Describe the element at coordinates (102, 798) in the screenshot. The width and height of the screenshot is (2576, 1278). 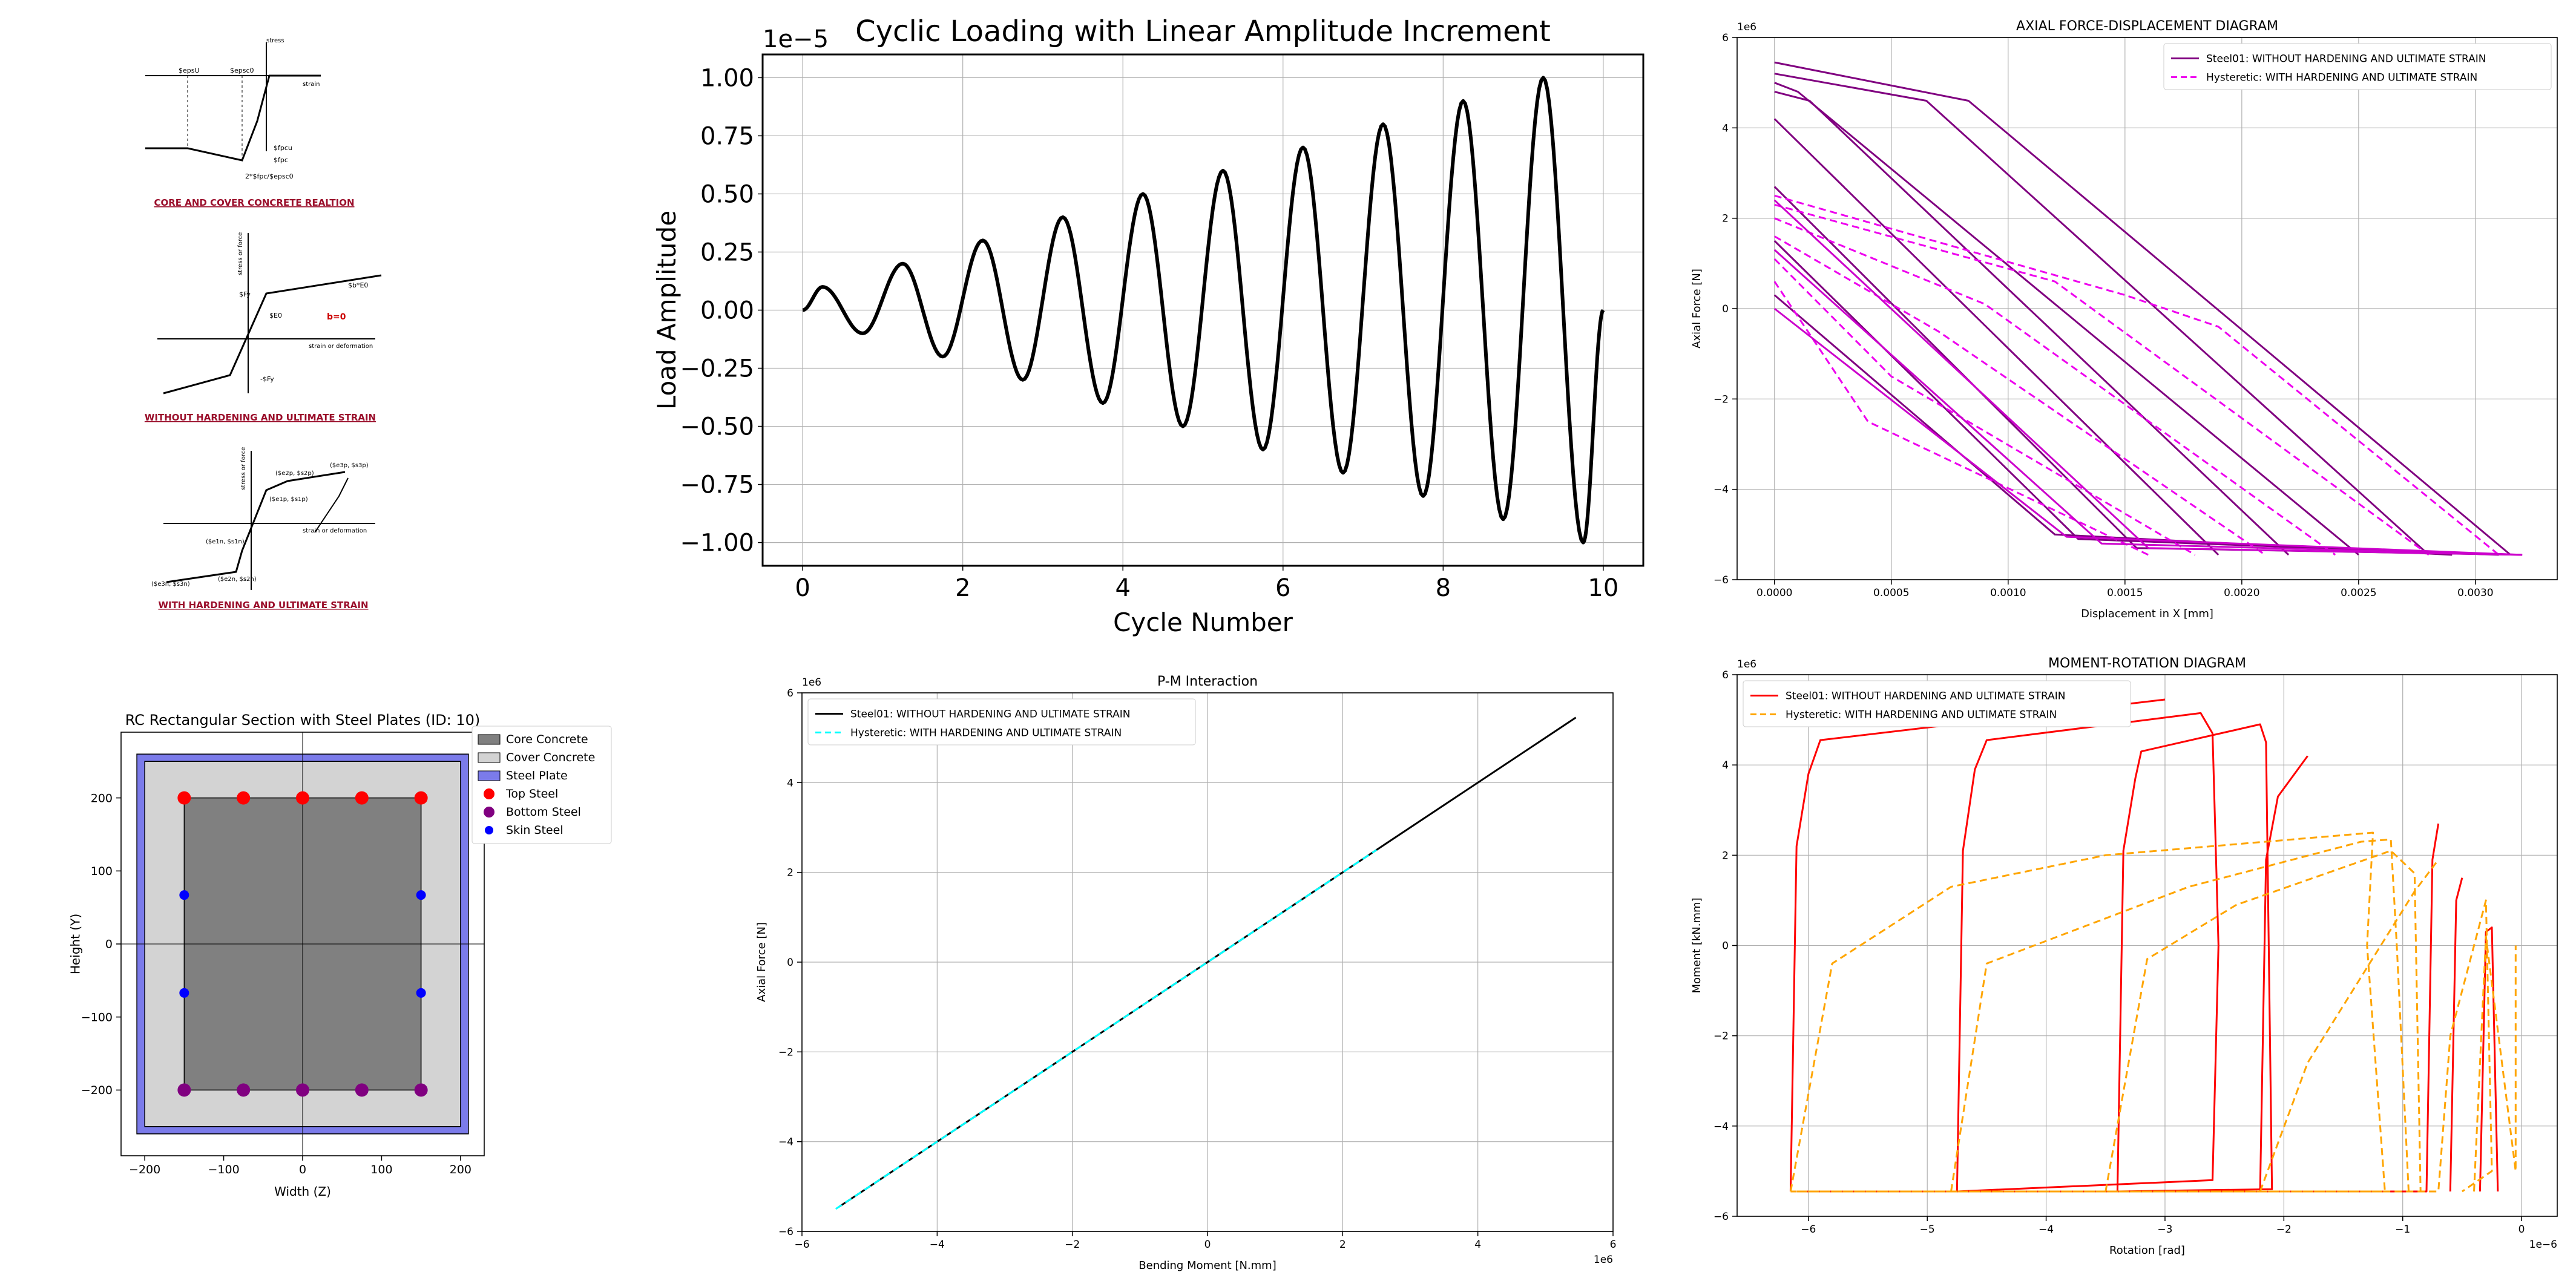
I see `y-tick-label: 200` at that location.